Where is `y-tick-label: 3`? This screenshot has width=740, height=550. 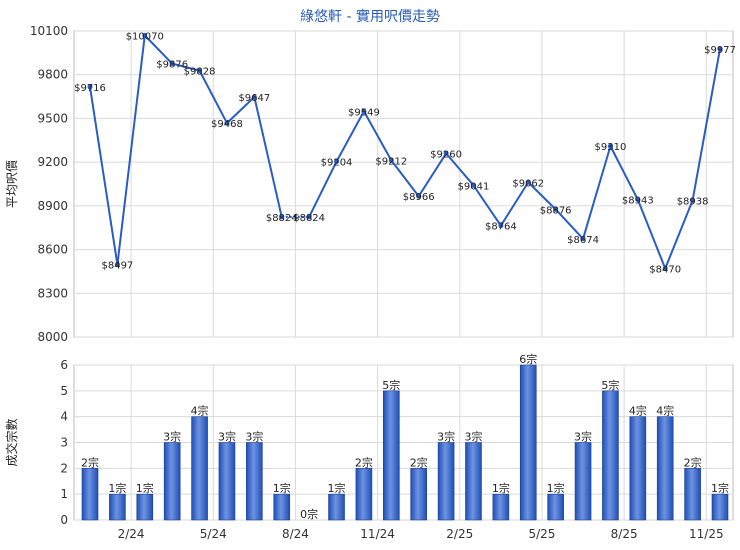 y-tick-label: 3 is located at coordinates (64, 443).